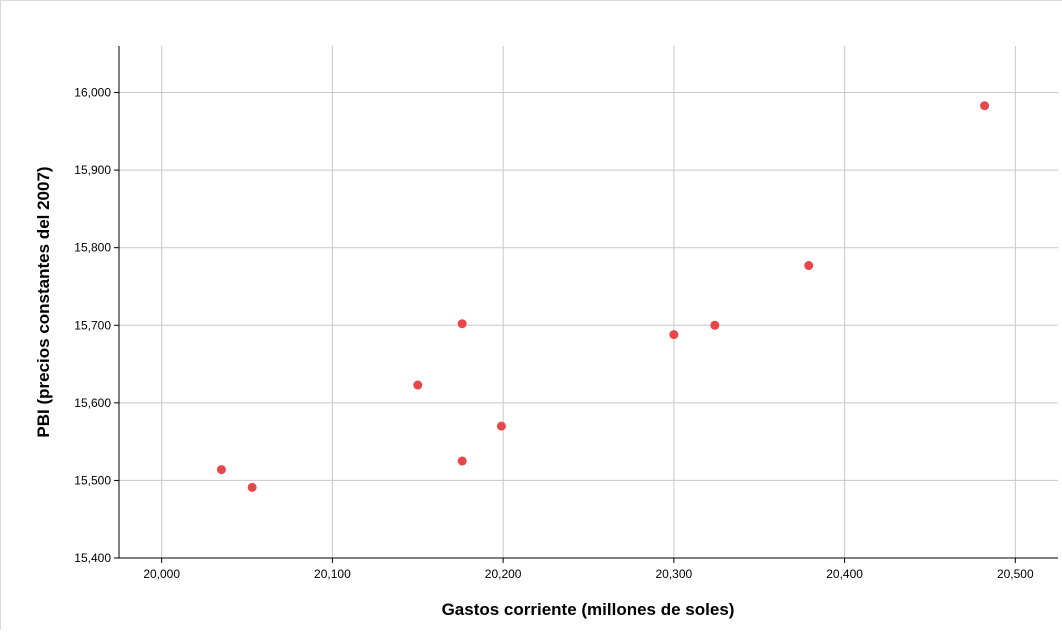 The image size is (1062, 636). I want to click on x-axis-title: Gastos corriente (millones de soles), so click(588, 609).